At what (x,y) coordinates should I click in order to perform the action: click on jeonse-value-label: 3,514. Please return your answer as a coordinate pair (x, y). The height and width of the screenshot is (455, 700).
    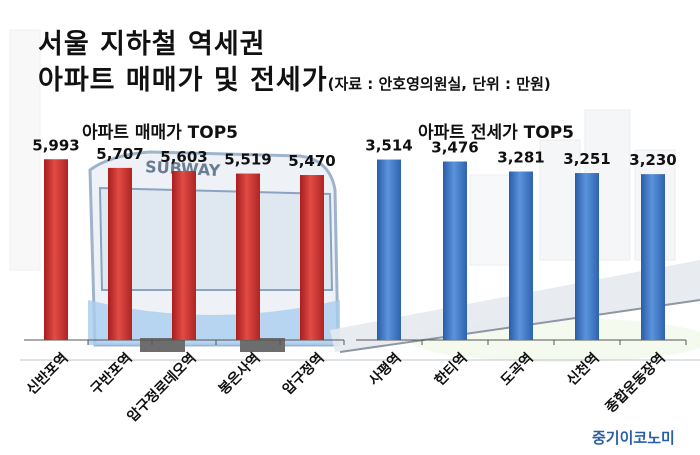
    Looking at the image, I should click on (388, 146).